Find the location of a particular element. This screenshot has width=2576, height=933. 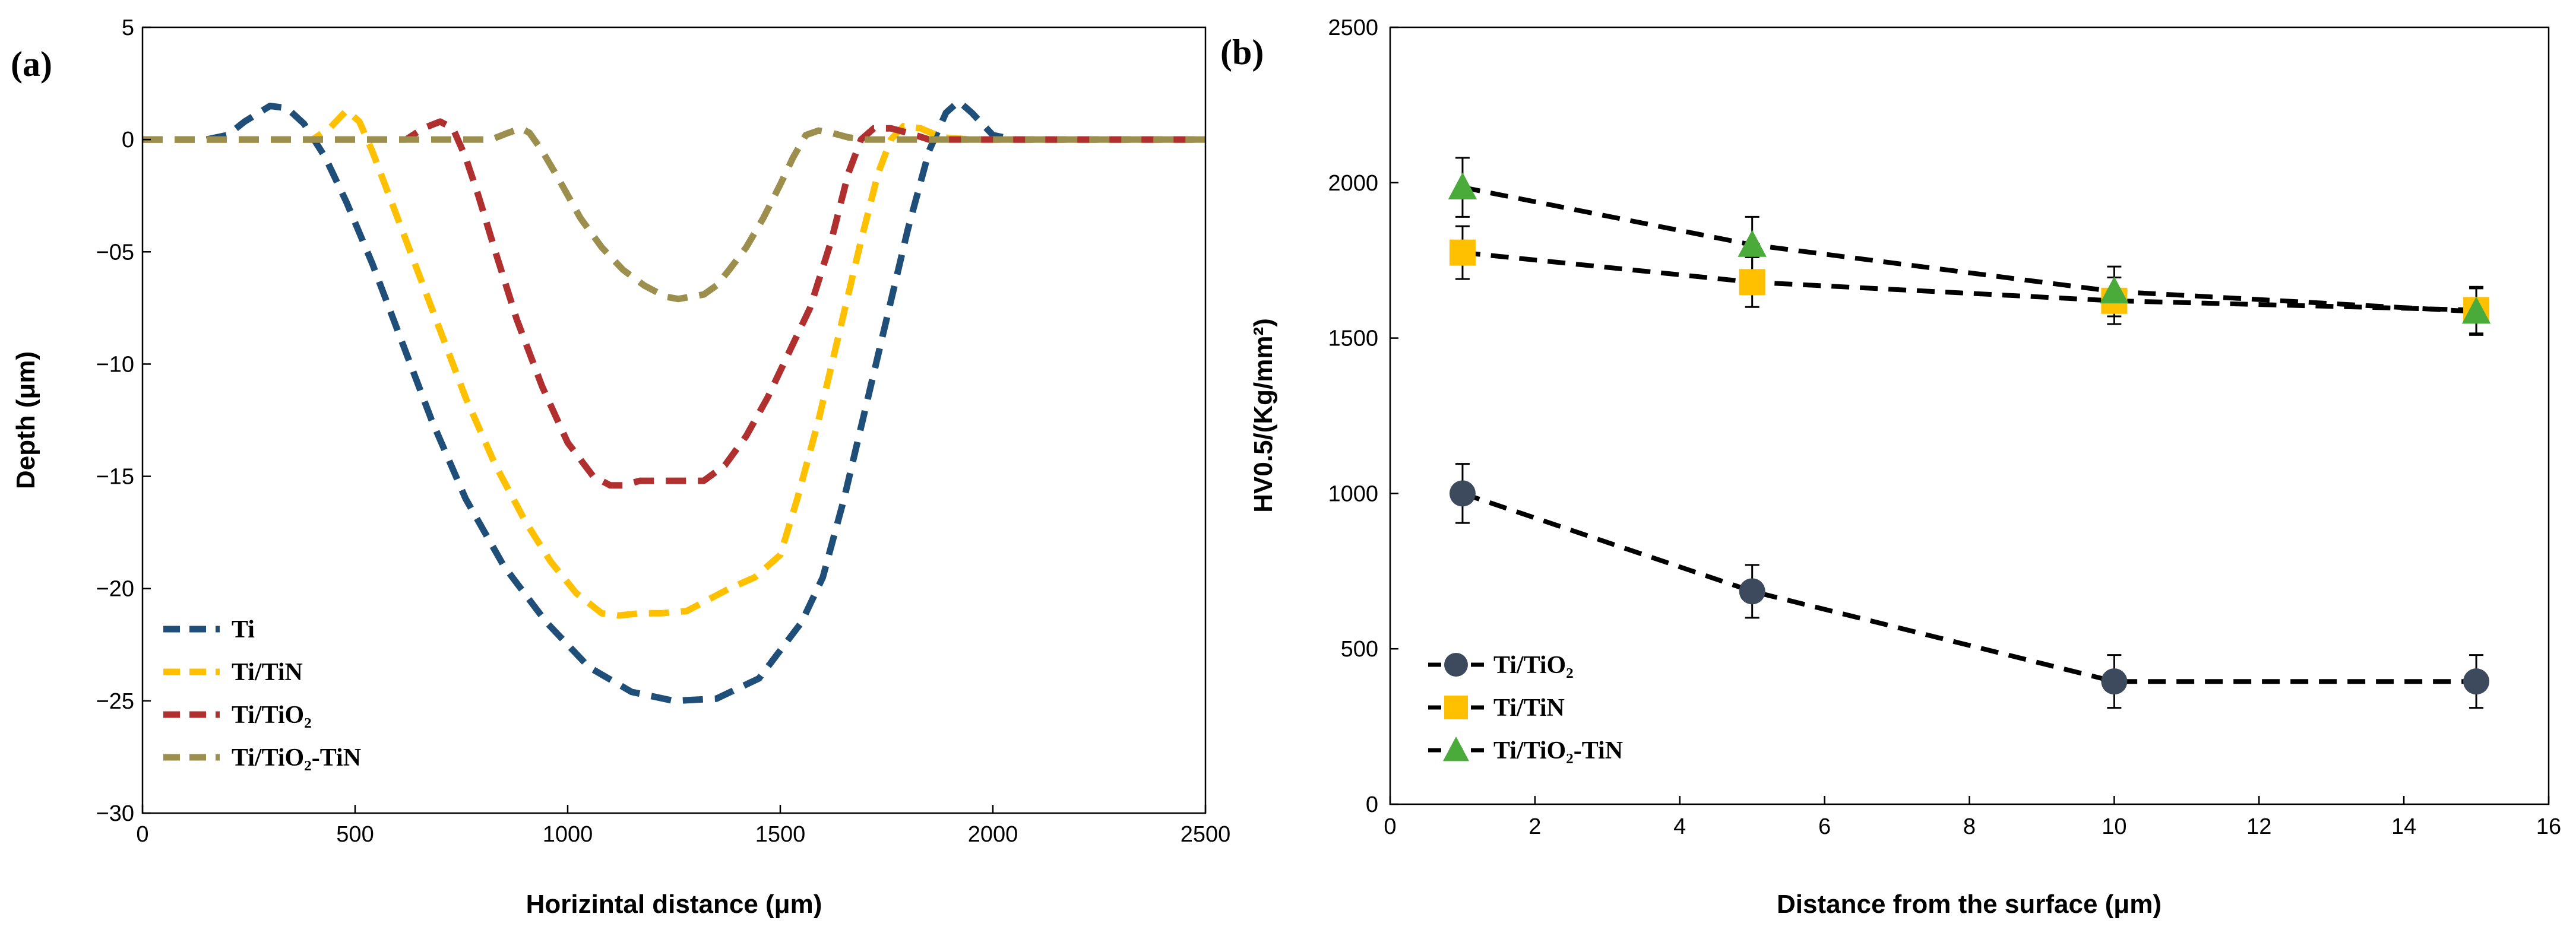

panel-a-y-axis-title: Depth (μm) is located at coordinates (25, 420).